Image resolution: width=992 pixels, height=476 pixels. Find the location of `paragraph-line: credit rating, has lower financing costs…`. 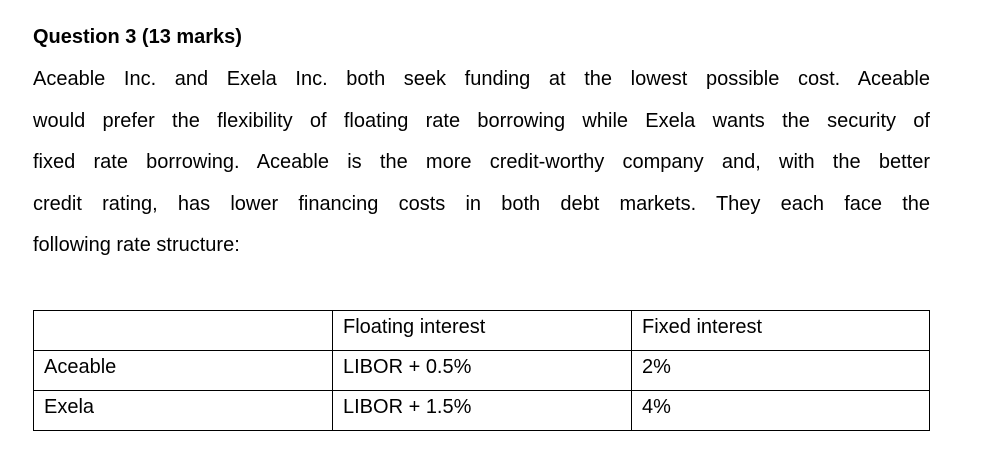

paragraph-line: credit rating, has lower financing costs… is located at coordinates (481, 203).